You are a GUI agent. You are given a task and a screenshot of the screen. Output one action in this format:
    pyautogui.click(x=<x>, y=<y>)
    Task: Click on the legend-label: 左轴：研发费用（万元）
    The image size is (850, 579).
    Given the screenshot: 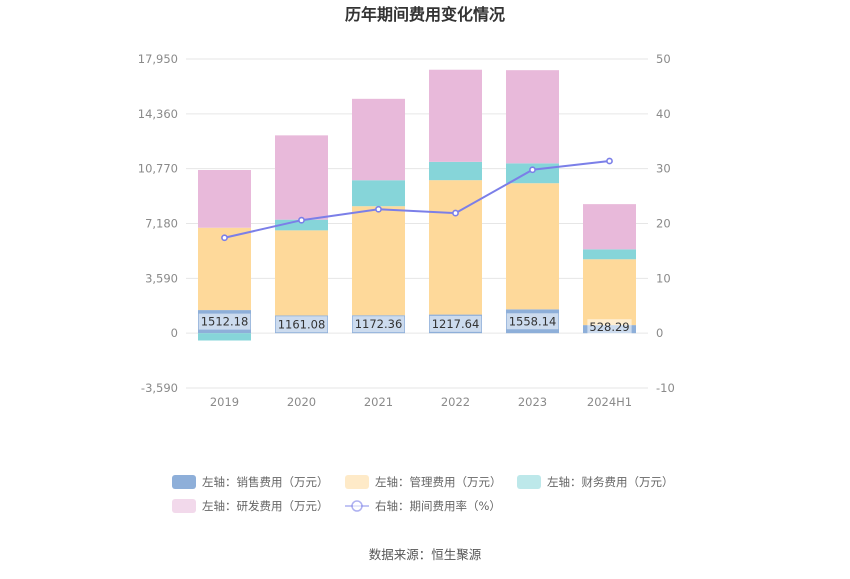 What is the action you would take?
    pyautogui.click(x=265, y=506)
    